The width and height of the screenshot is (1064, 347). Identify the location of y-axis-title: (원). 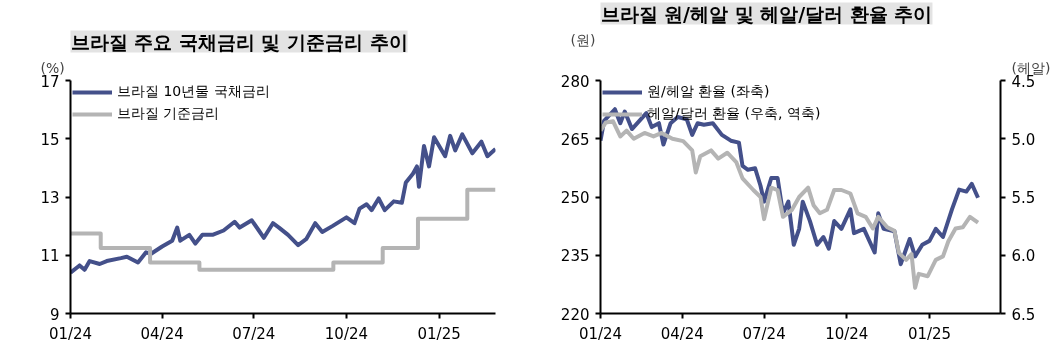
(583, 39).